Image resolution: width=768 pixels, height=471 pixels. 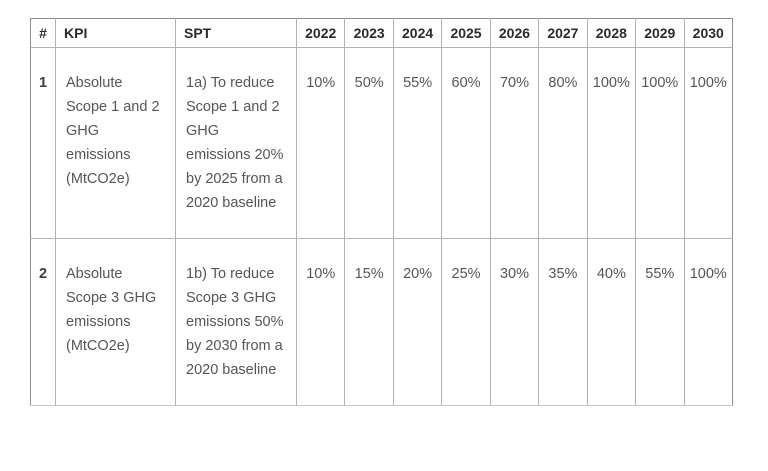 What do you see at coordinates (43, 33) in the screenshot?
I see `column-header-number: #` at bounding box center [43, 33].